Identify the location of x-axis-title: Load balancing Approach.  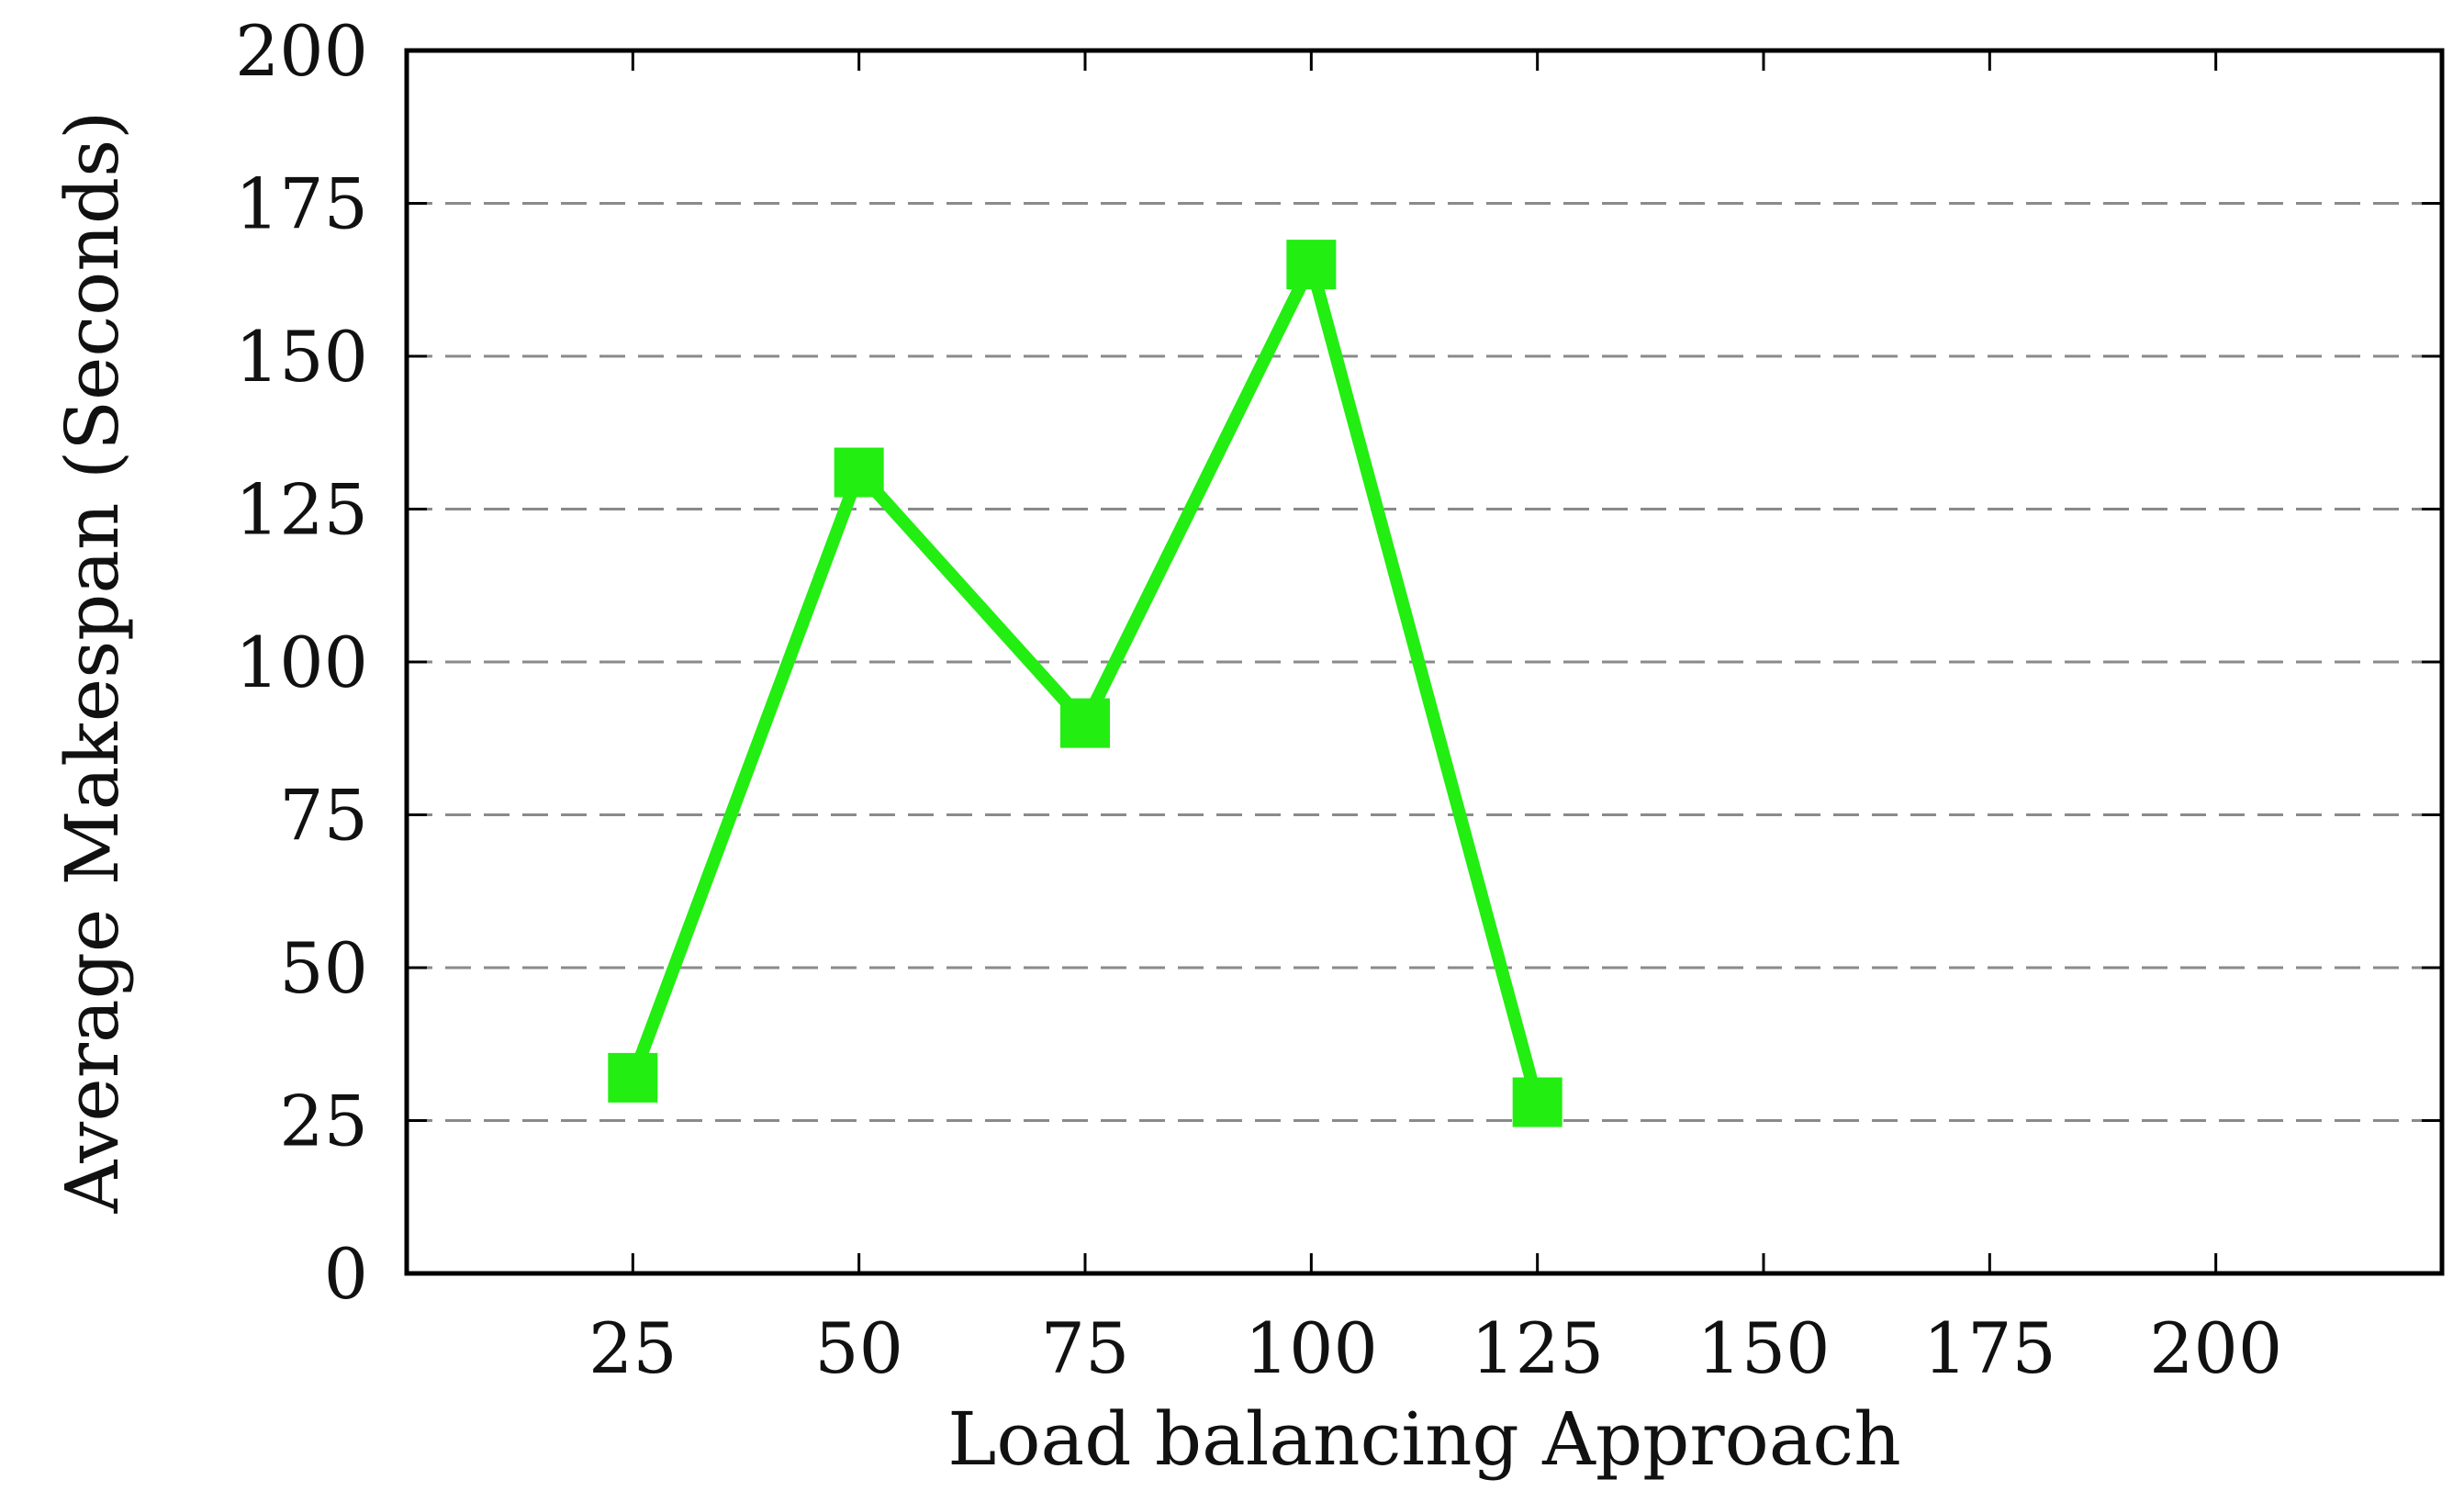
(1424, 1439).